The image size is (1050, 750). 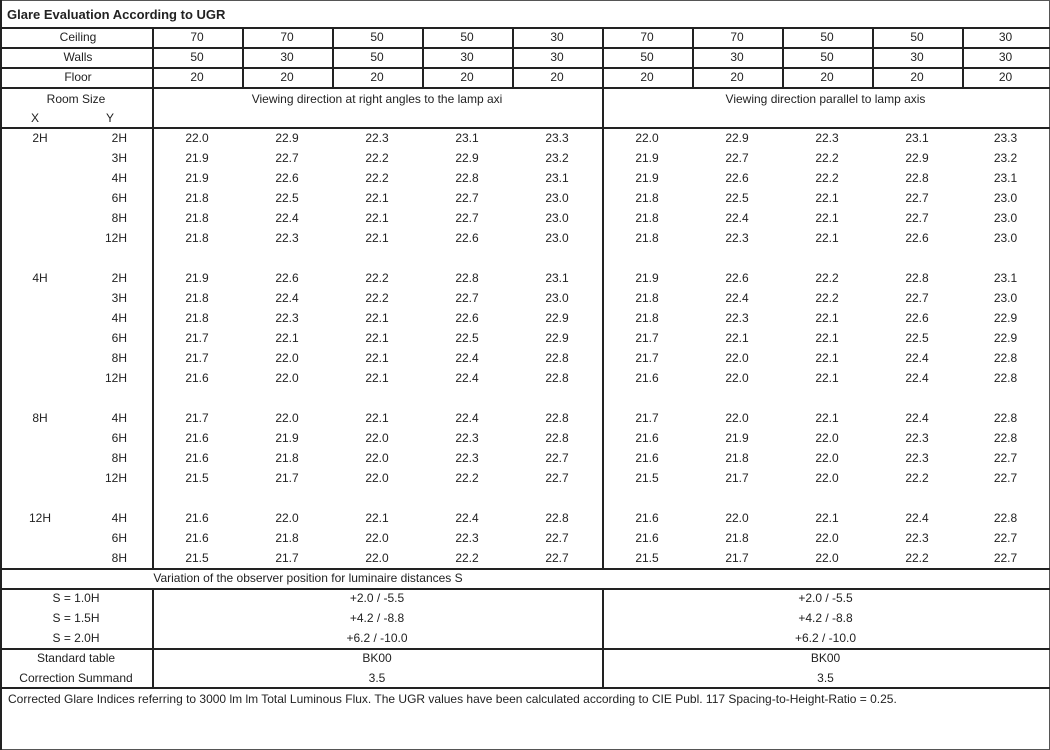 What do you see at coordinates (557, 198) in the screenshot?
I see `ugr-value-right-angles: 23.0` at bounding box center [557, 198].